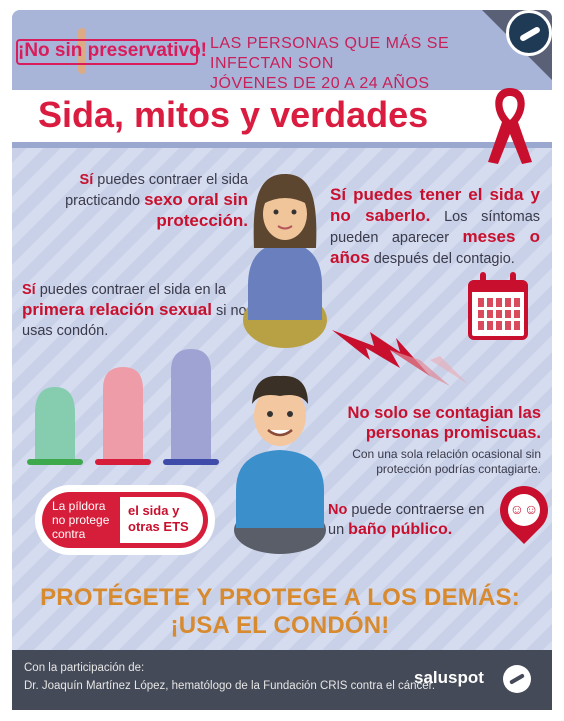 The height and width of the screenshot is (721, 564). I want to click on fact-unknown-mid: Los síntomas pueden aparecer, so click(435, 227).